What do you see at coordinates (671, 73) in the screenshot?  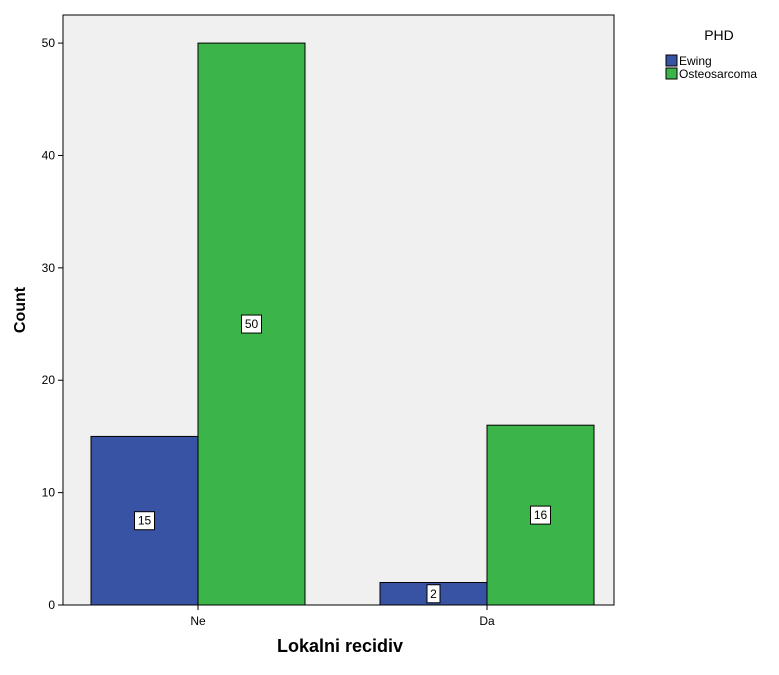 I see `legend-swatch-osteosarcoma` at bounding box center [671, 73].